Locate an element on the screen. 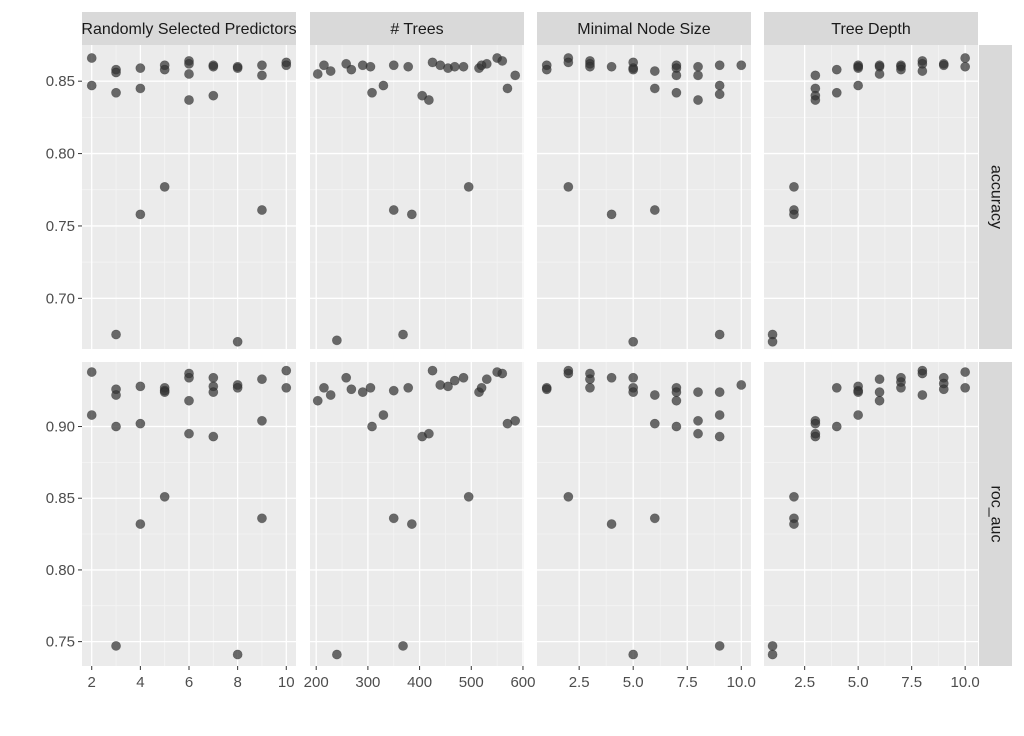  y-tick-label: 0.70 is located at coordinates (60, 298).